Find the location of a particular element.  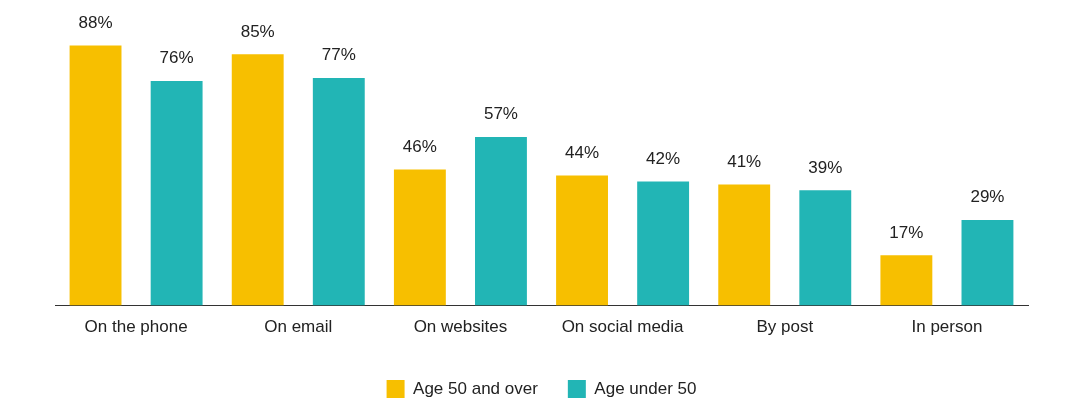

x-tick-label: On websites is located at coordinates (460, 327).